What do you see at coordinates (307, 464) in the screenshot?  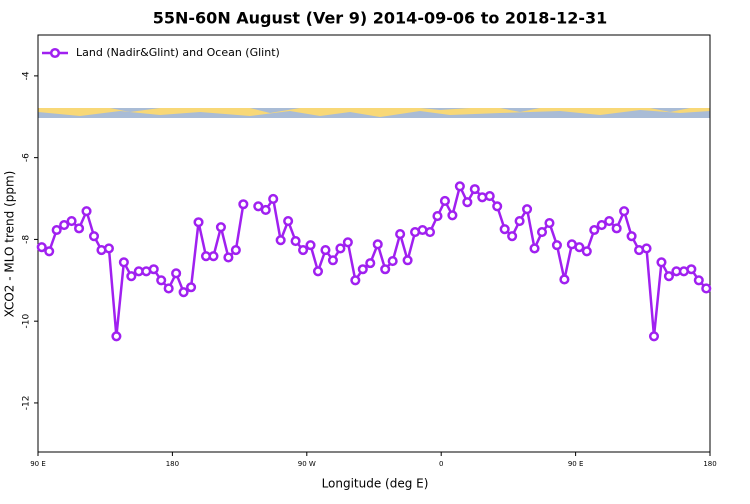 I see `x-tick-label: 90 W` at bounding box center [307, 464].